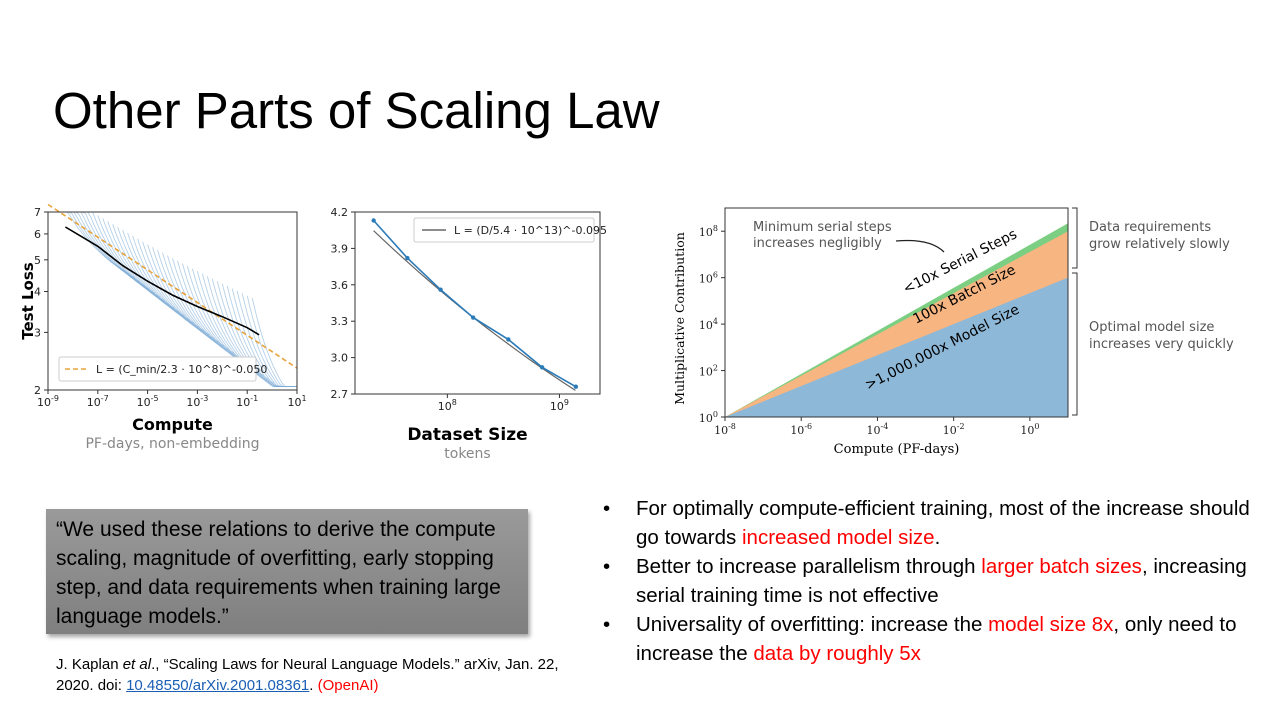  What do you see at coordinates (137, 664) in the screenshot?
I see `citation-etal: et al` at bounding box center [137, 664].